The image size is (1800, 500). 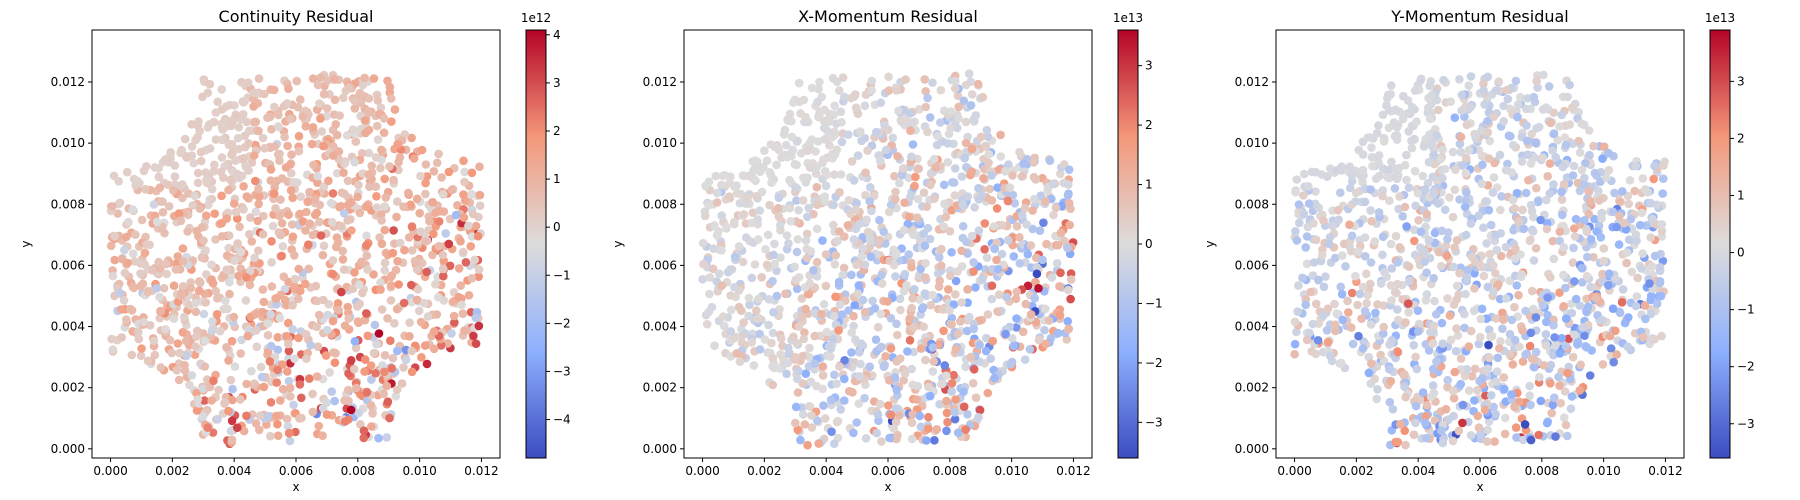 What do you see at coordinates (557, 35) in the screenshot?
I see `colorbar-tick-label: 4` at bounding box center [557, 35].